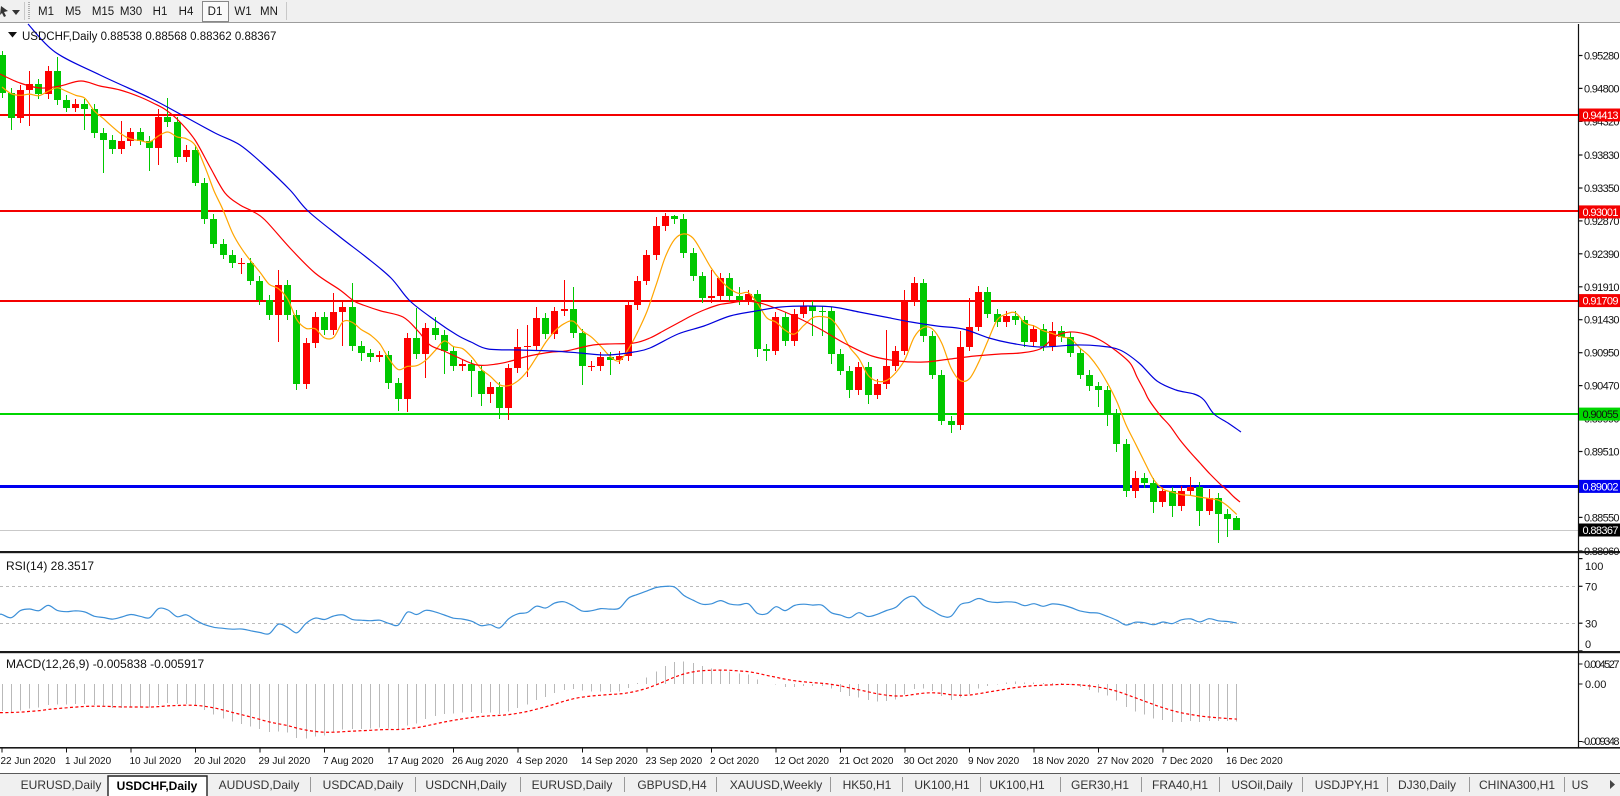 This screenshot has width=1620, height=796. I want to click on svg-text: M15, so click(103, 12).